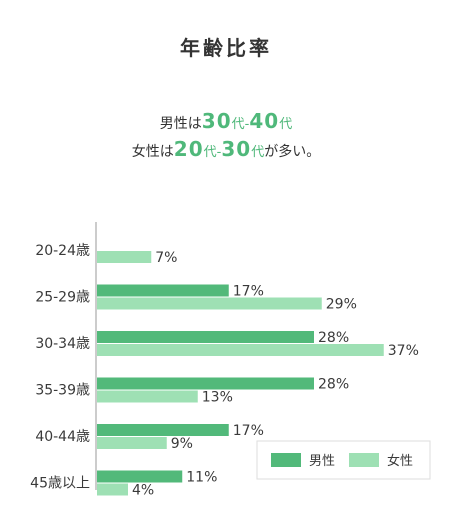  What do you see at coordinates (60, 484) in the screenshot?
I see `category-tick-label: 45歳以上` at bounding box center [60, 484].